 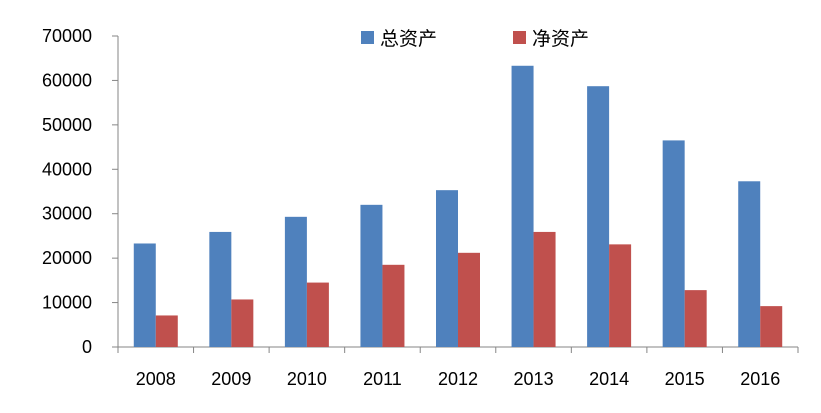 What do you see at coordinates (519, 37) in the screenshot?
I see `legend-swatch-net-assets` at bounding box center [519, 37].